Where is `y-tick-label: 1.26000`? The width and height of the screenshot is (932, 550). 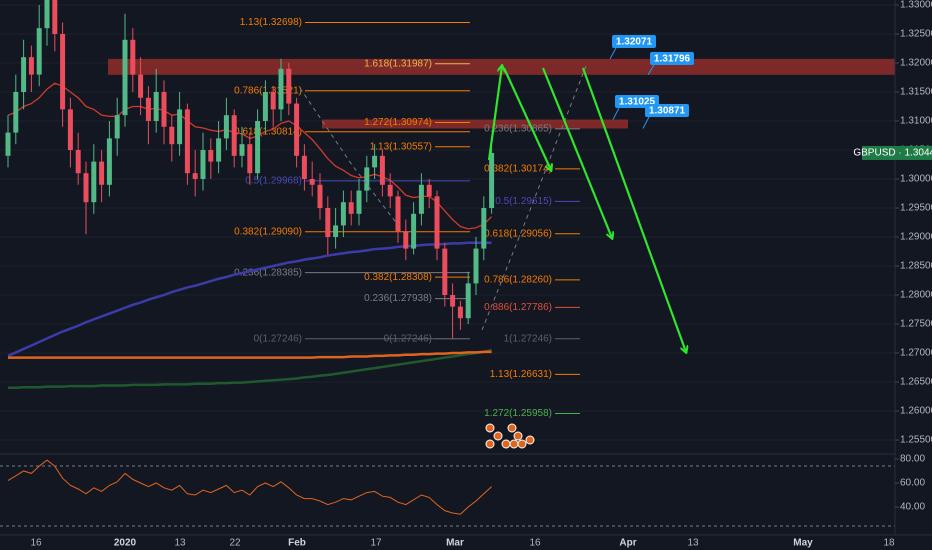
y-tick-label: 1.26000 is located at coordinates (916, 411).